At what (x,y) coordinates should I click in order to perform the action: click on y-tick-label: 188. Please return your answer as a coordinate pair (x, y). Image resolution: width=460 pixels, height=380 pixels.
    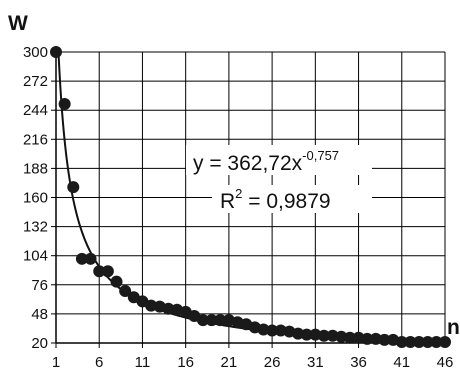
    Looking at the image, I should click on (35, 168).